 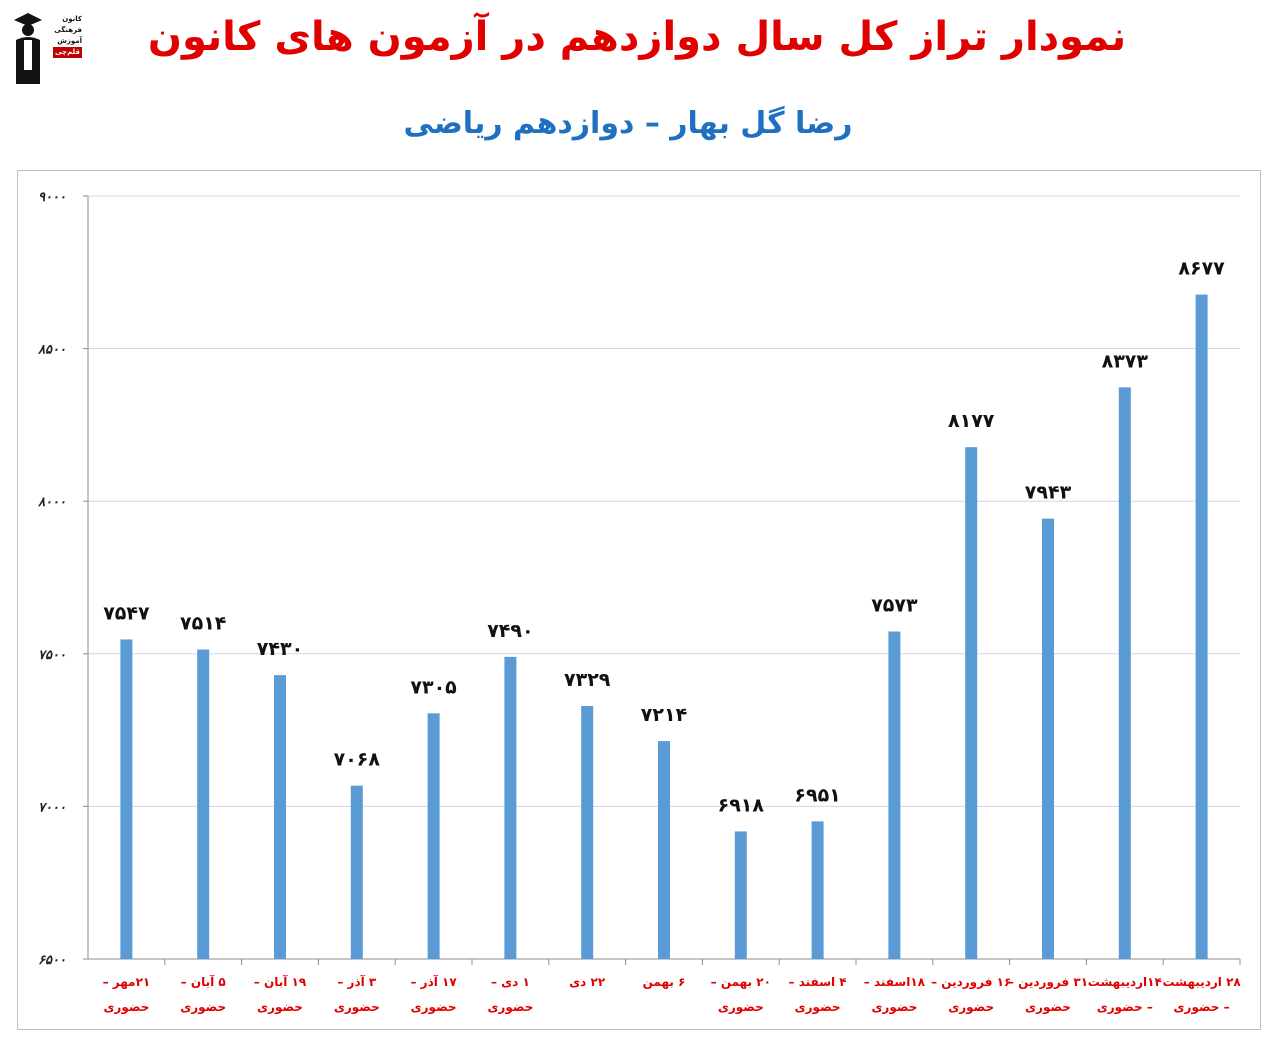 What do you see at coordinates (1201, 269) in the screenshot?
I see `data-label: ۸۶۷۷` at bounding box center [1201, 269].